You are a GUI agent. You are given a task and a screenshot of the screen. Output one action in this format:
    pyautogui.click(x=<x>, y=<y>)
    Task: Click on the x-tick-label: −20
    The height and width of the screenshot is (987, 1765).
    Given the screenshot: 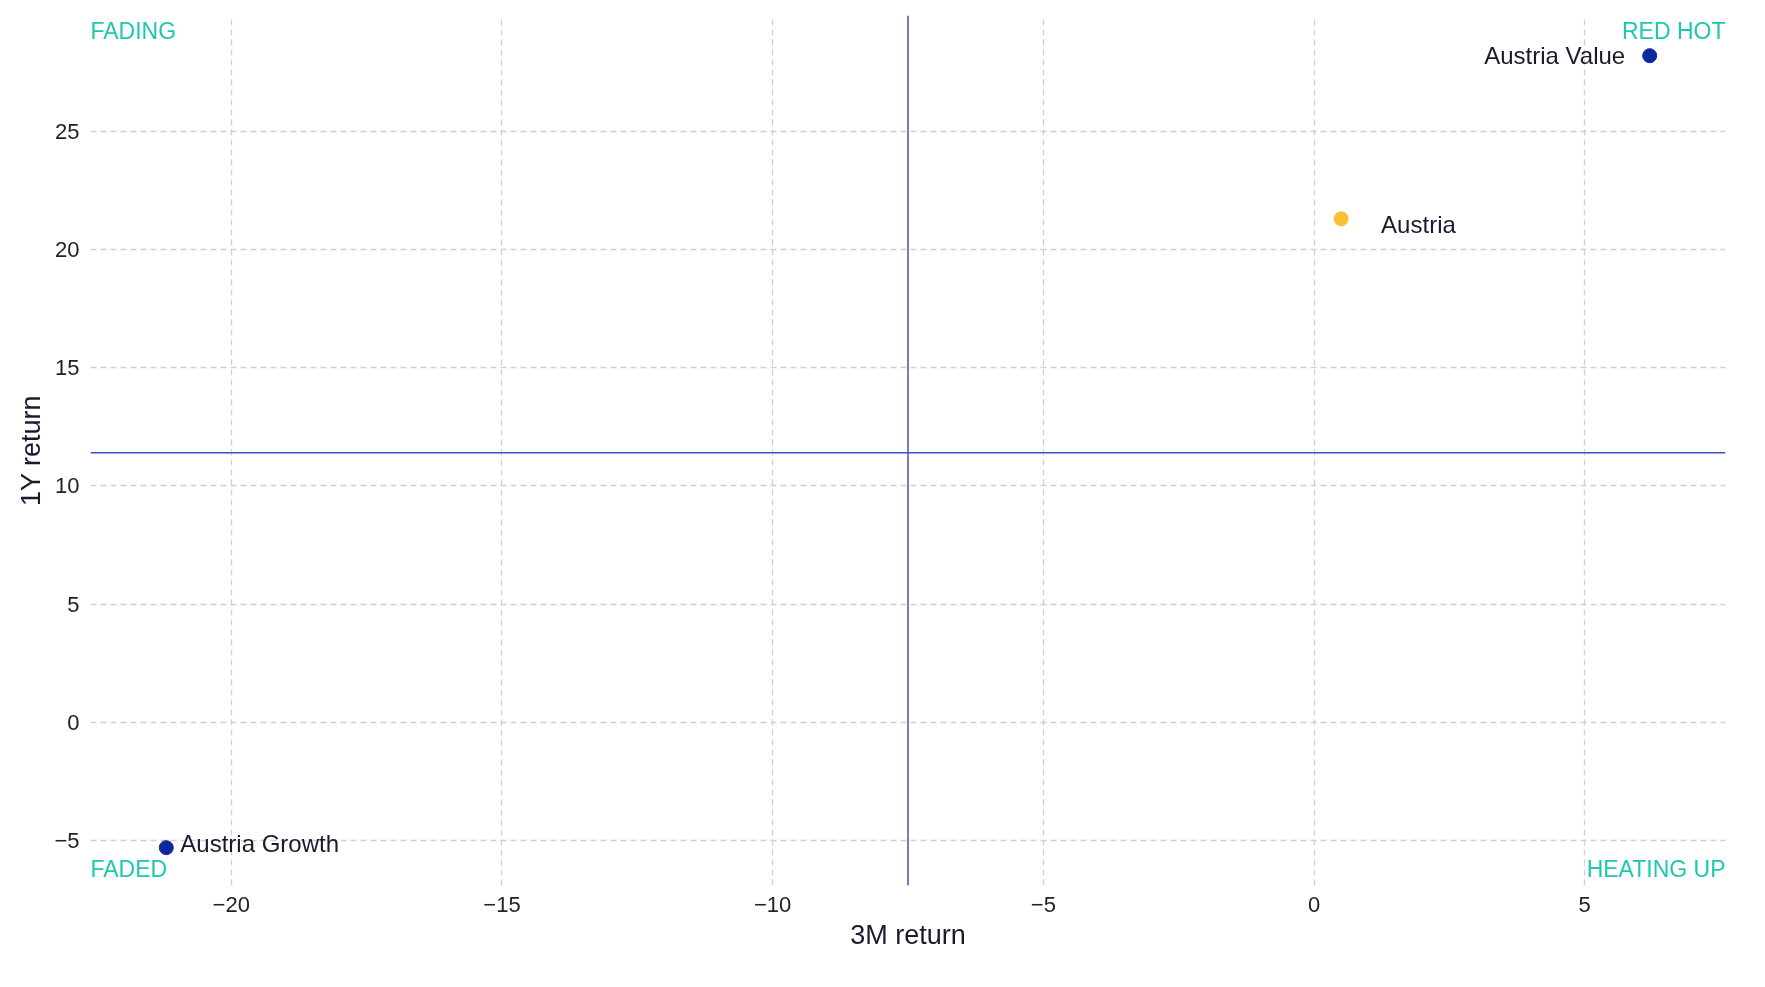 What is the action you would take?
    pyautogui.click(x=231, y=904)
    